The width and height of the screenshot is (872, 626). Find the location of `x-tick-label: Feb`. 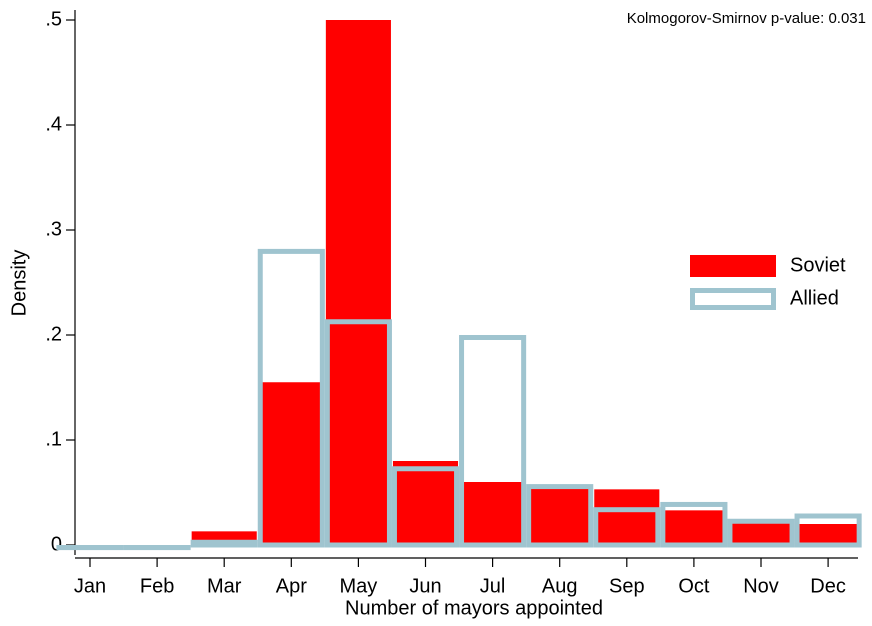

x-tick-label: Feb is located at coordinates (157, 586).